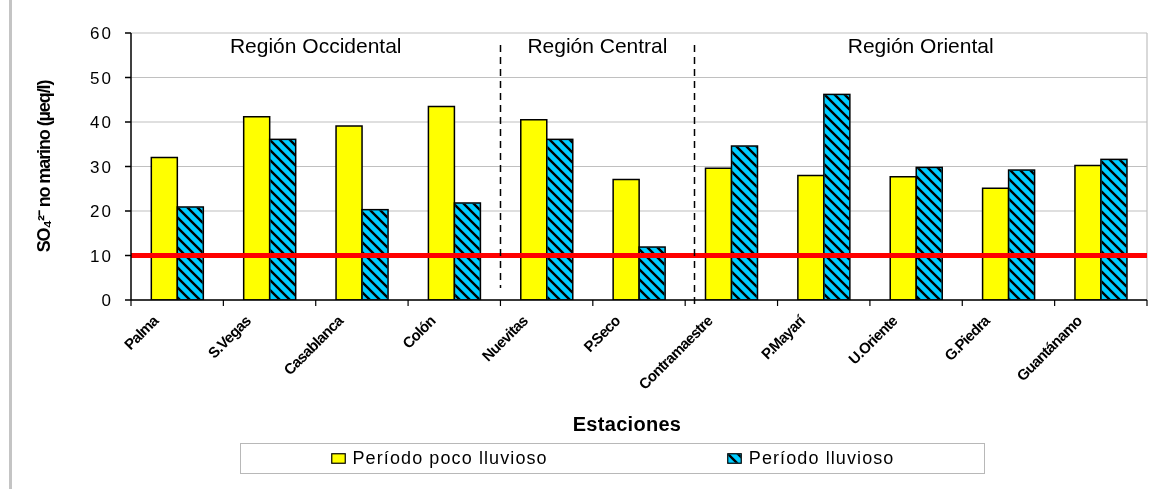  I want to click on y-tick-label: 0, so click(107, 301).